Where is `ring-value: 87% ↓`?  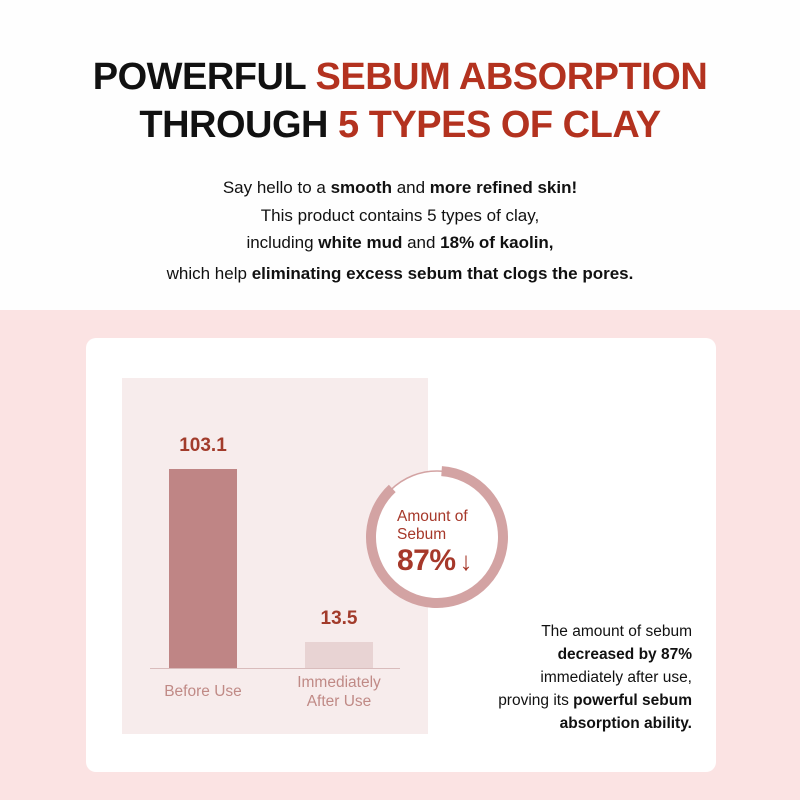 ring-value: 87% ↓ is located at coordinates (435, 561).